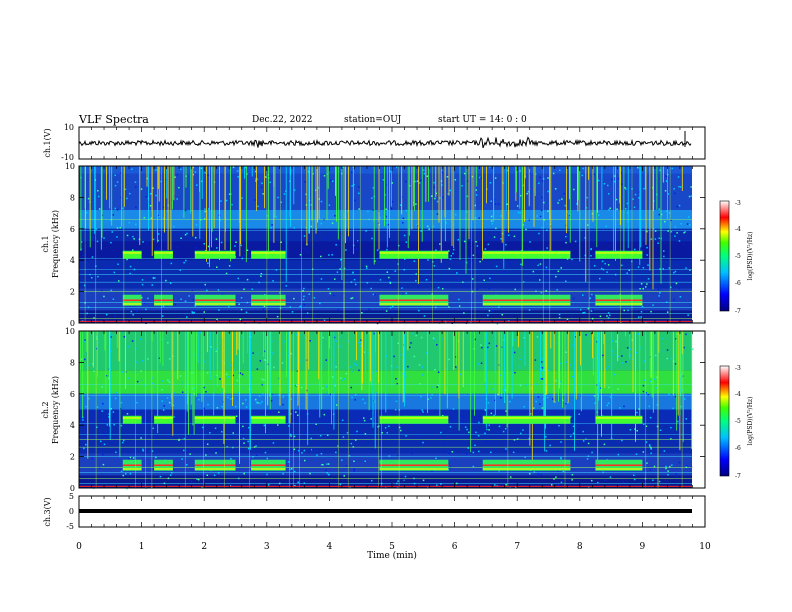 The width and height of the screenshot is (792, 612). I want to click on waveform-ch3-panel: 5 0 -5 ch.3(V), so click(374, 511).